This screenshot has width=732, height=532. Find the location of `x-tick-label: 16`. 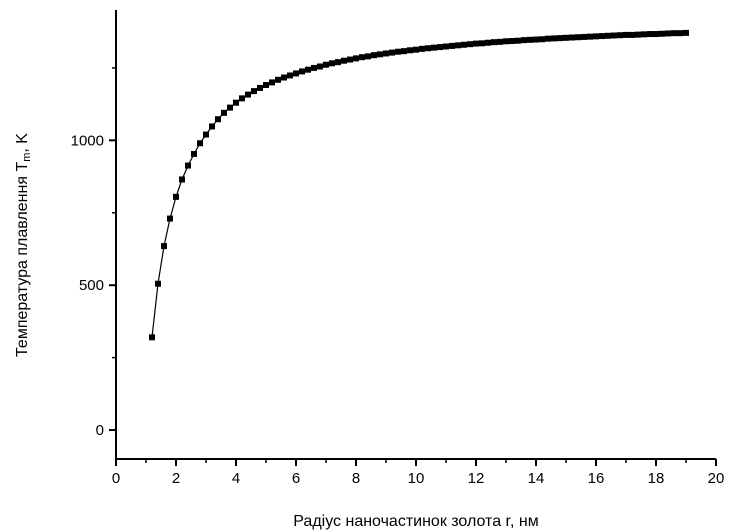

x-tick-label: 16 is located at coordinates (596, 478).